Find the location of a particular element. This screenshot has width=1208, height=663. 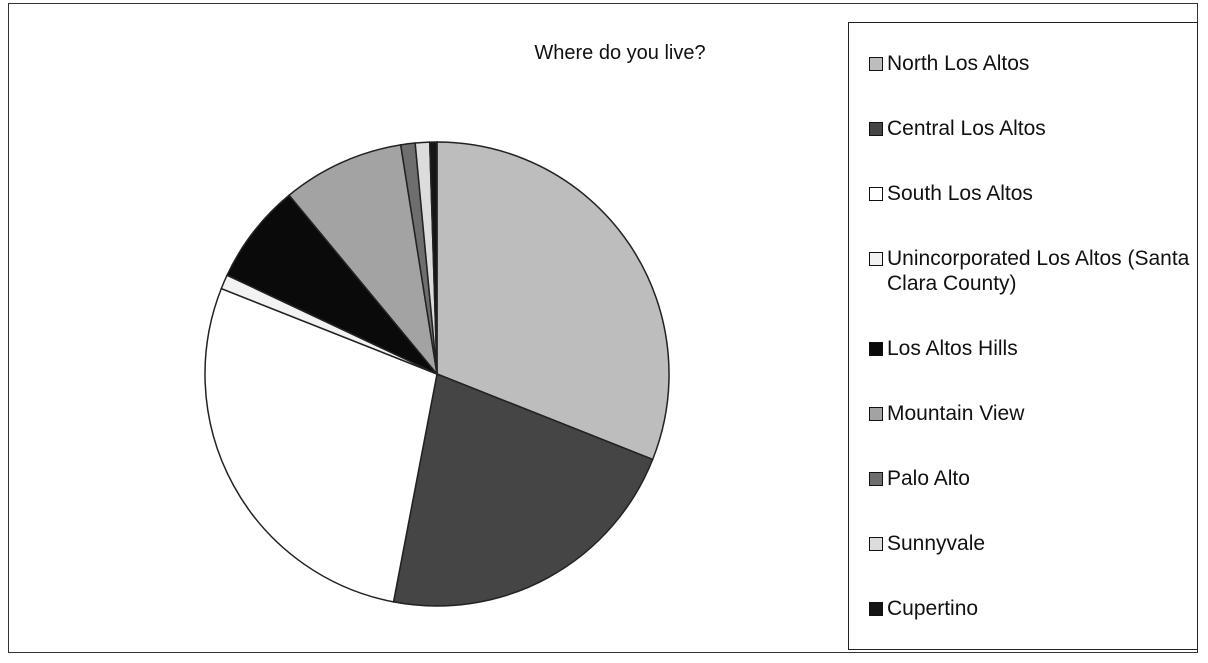

legend-label: South Los Altos is located at coordinates (960, 193).